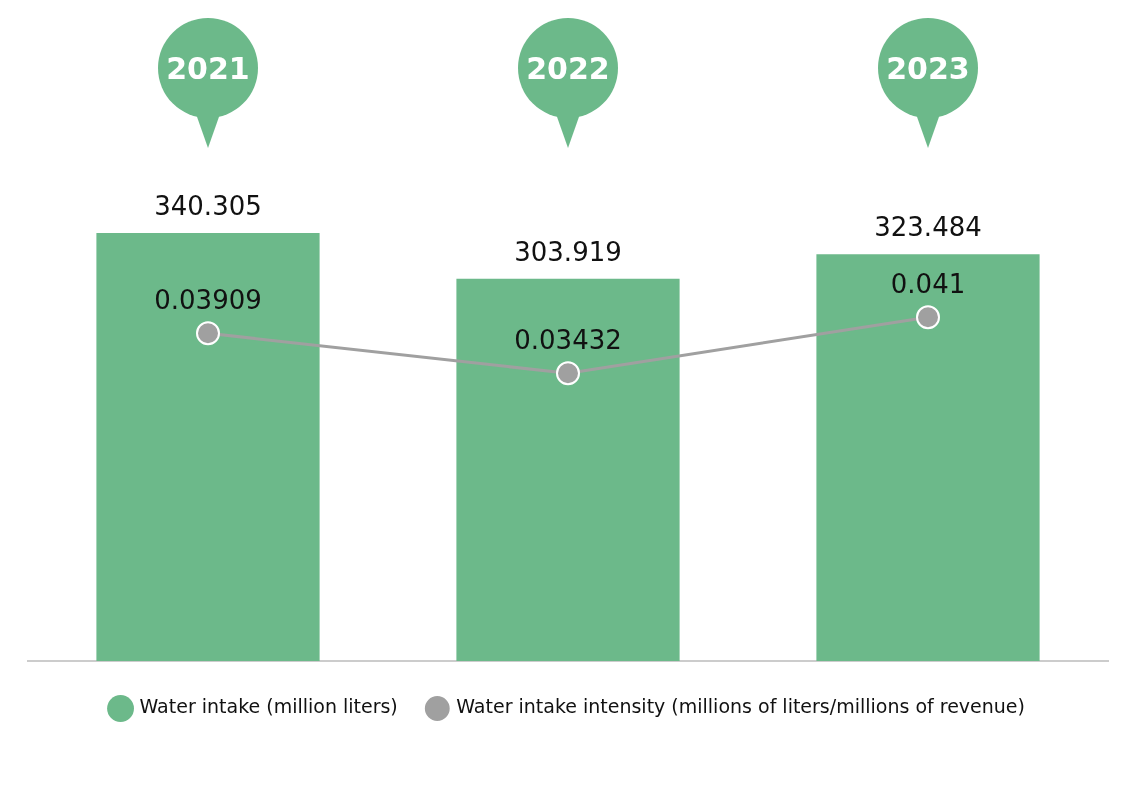  What do you see at coordinates (208, 300) in the screenshot?
I see `data-label: 0.03909` at bounding box center [208, 300].